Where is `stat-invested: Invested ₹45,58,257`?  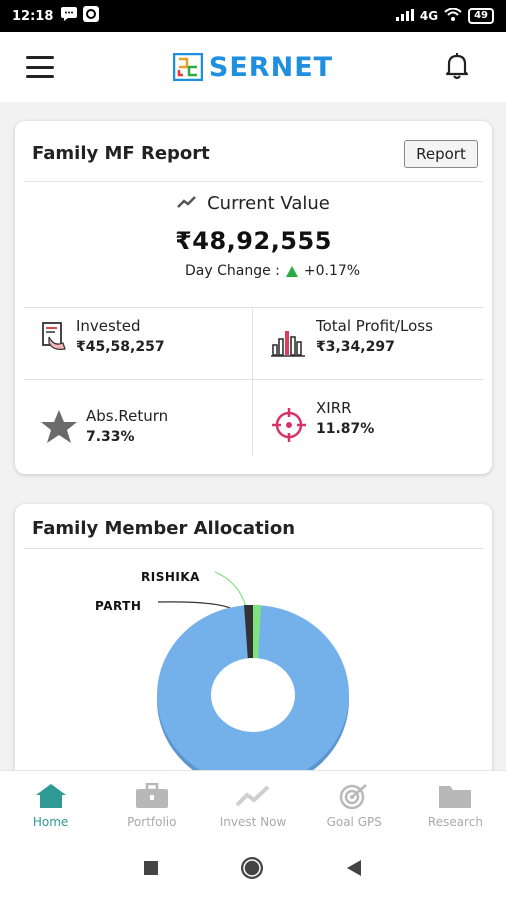
stat-invested: Invested ₹45,58,257 is located at coordinates (120, 336).